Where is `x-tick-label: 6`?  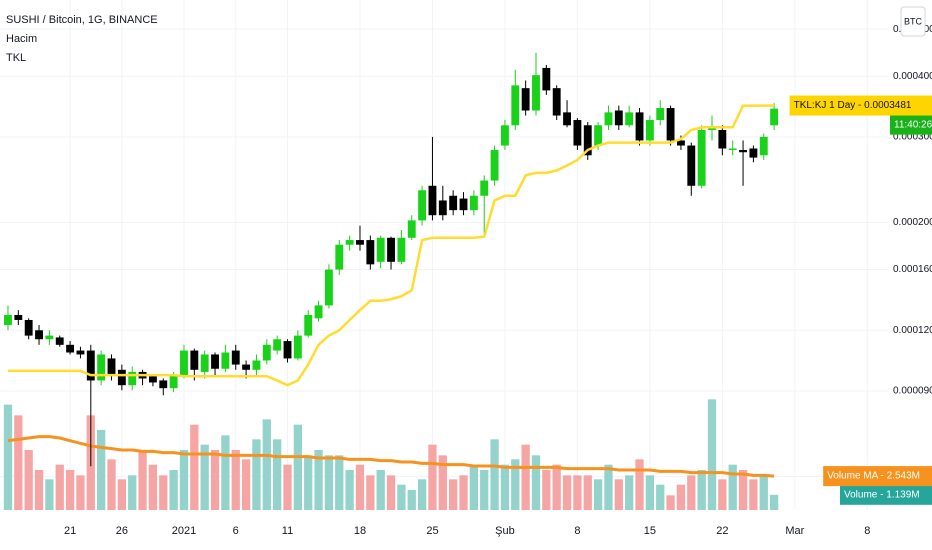 x-tick-label: 6 is located at coordinates (236, 531).